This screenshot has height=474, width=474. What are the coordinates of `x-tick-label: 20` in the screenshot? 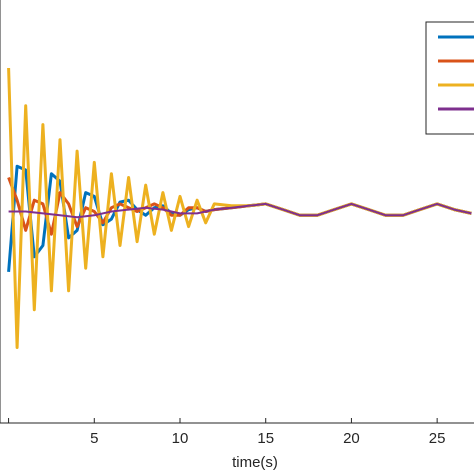 It's located at (351, 438).